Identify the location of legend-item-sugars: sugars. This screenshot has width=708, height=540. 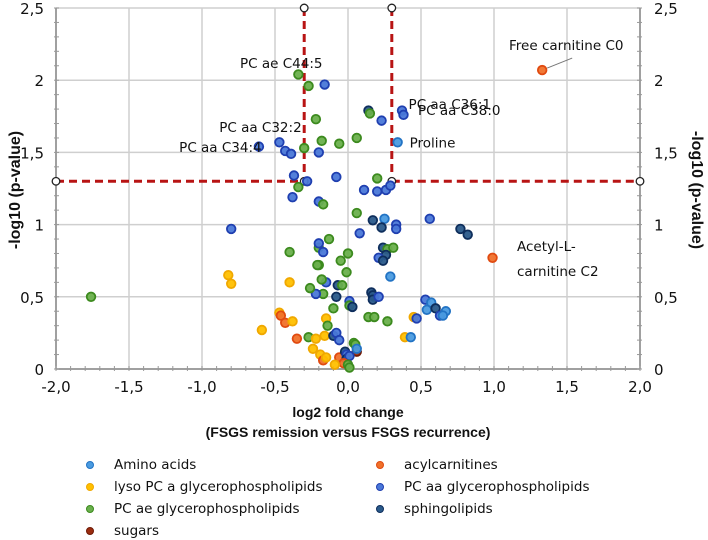
(231, 530).